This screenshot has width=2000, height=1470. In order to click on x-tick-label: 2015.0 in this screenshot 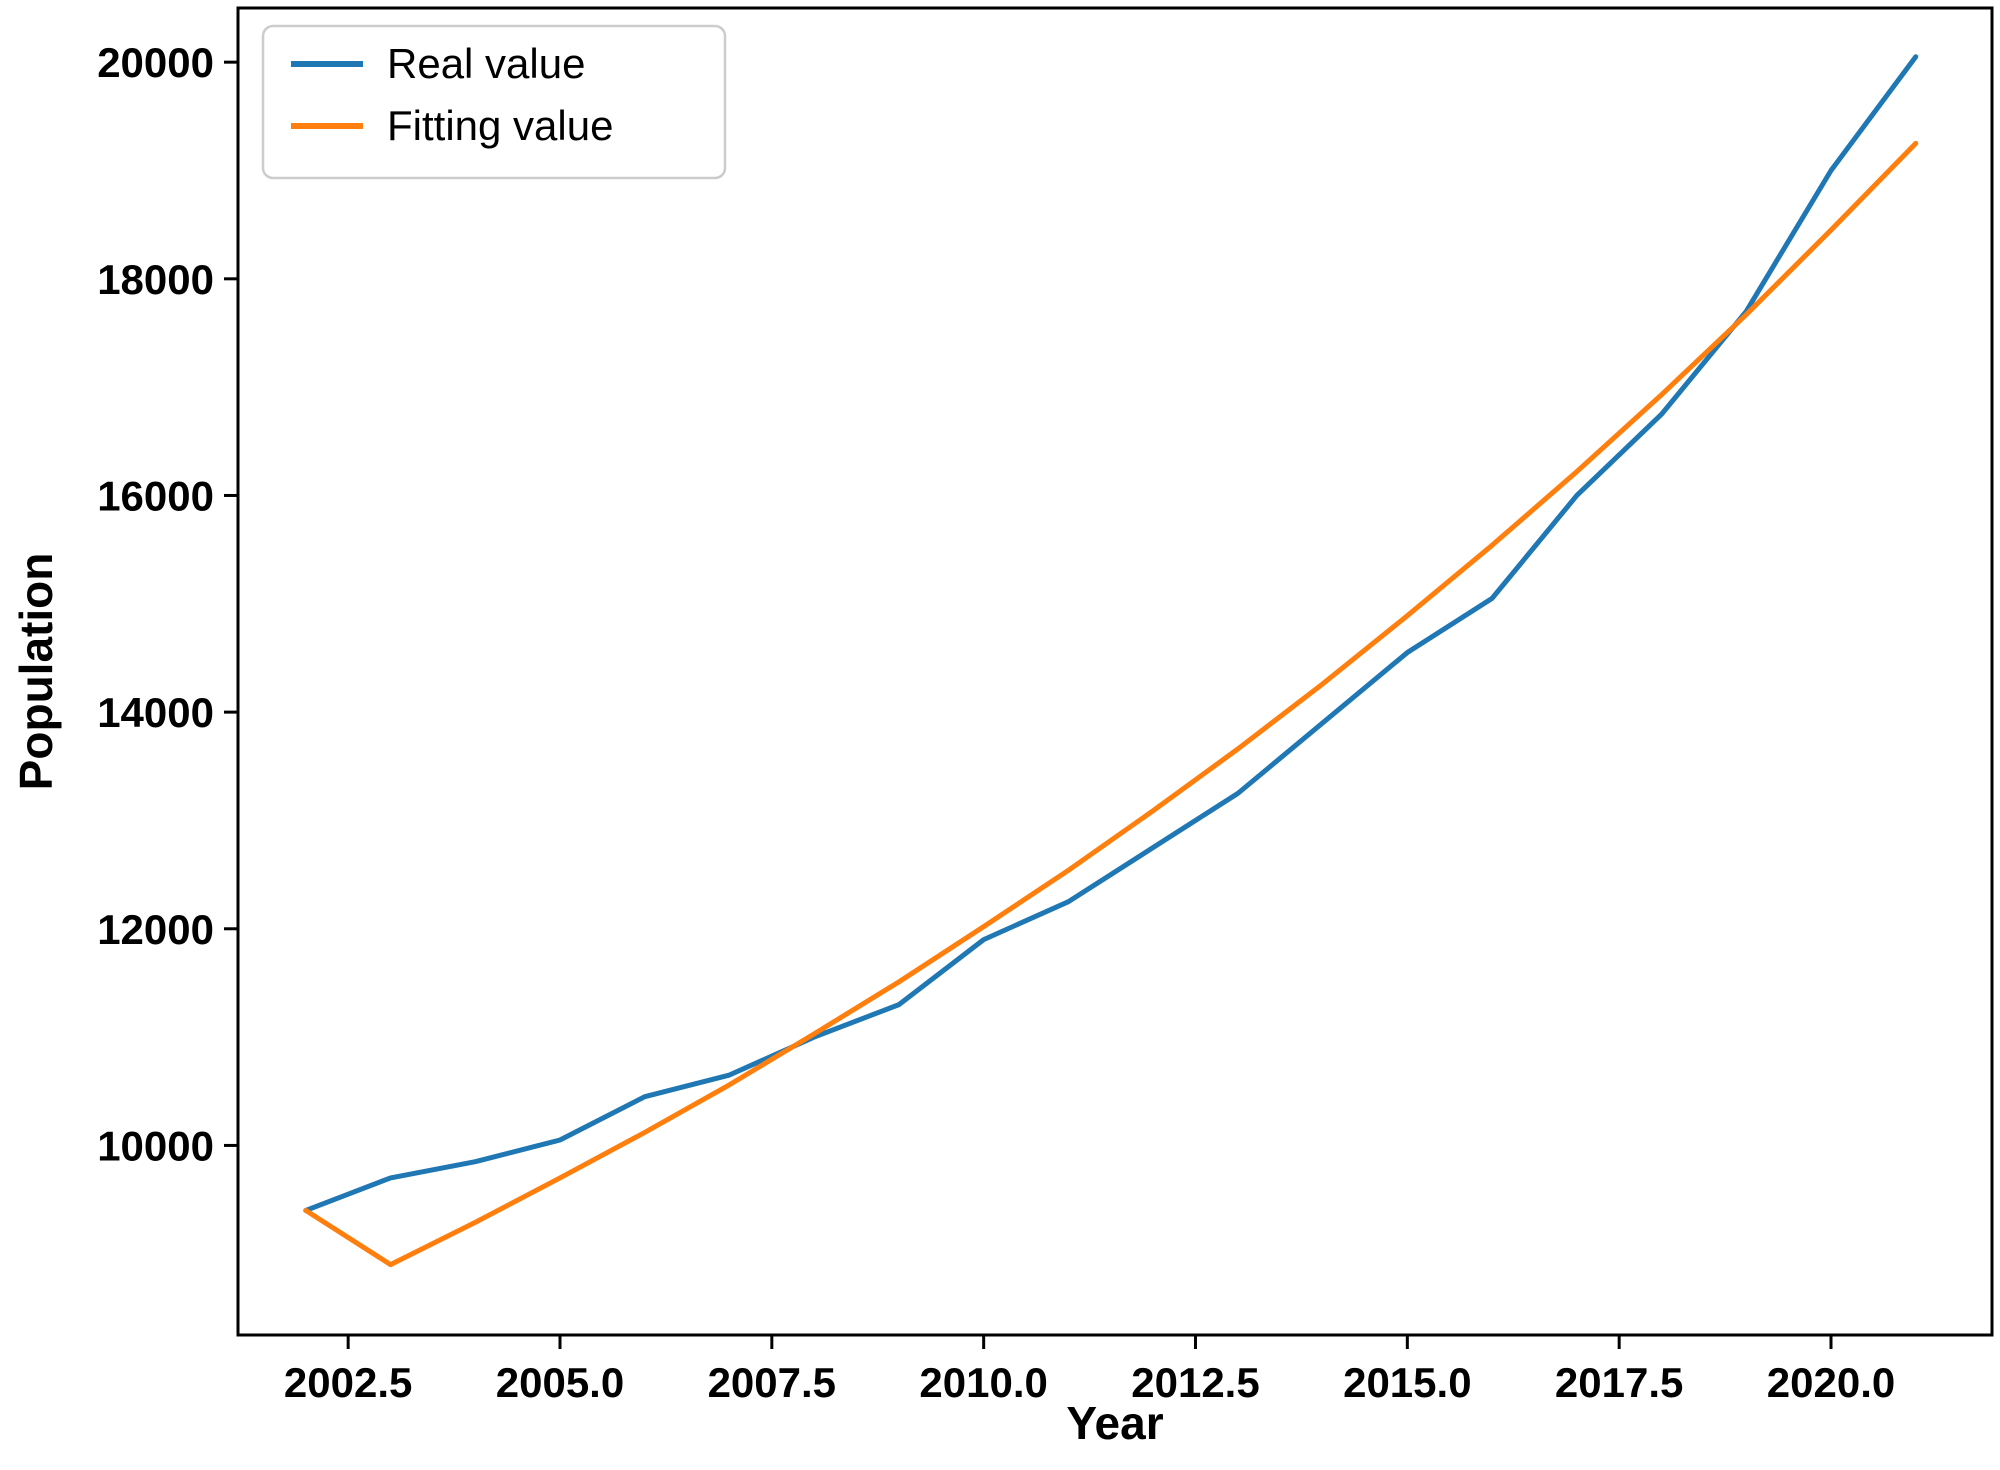, I will do `click(1407, 1382)`.